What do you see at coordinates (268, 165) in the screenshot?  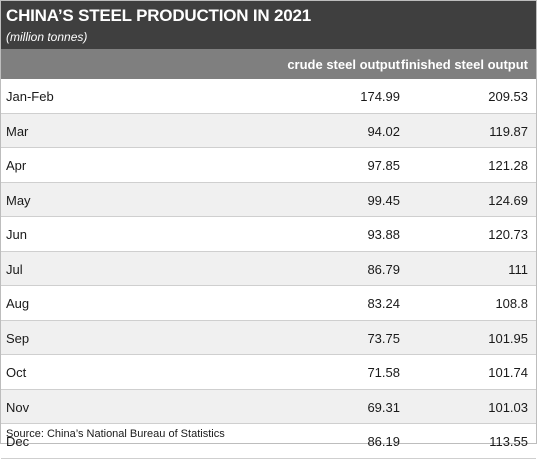 I see `table-row: Apr 97.85 121.28` at bounding box center [268, 165].